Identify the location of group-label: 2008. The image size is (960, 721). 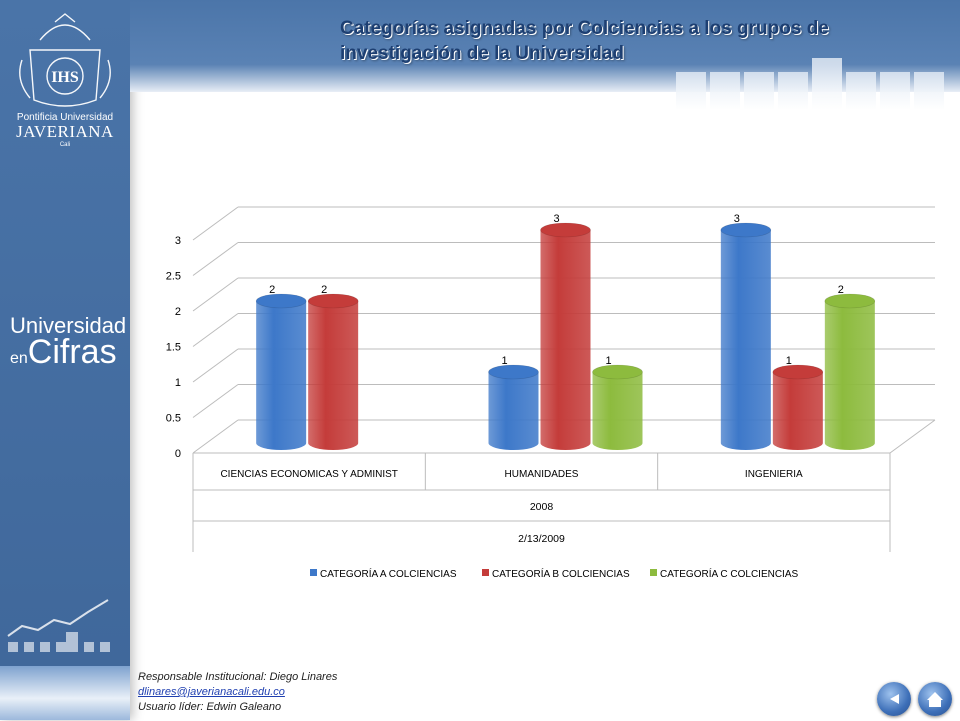
(542, 507).